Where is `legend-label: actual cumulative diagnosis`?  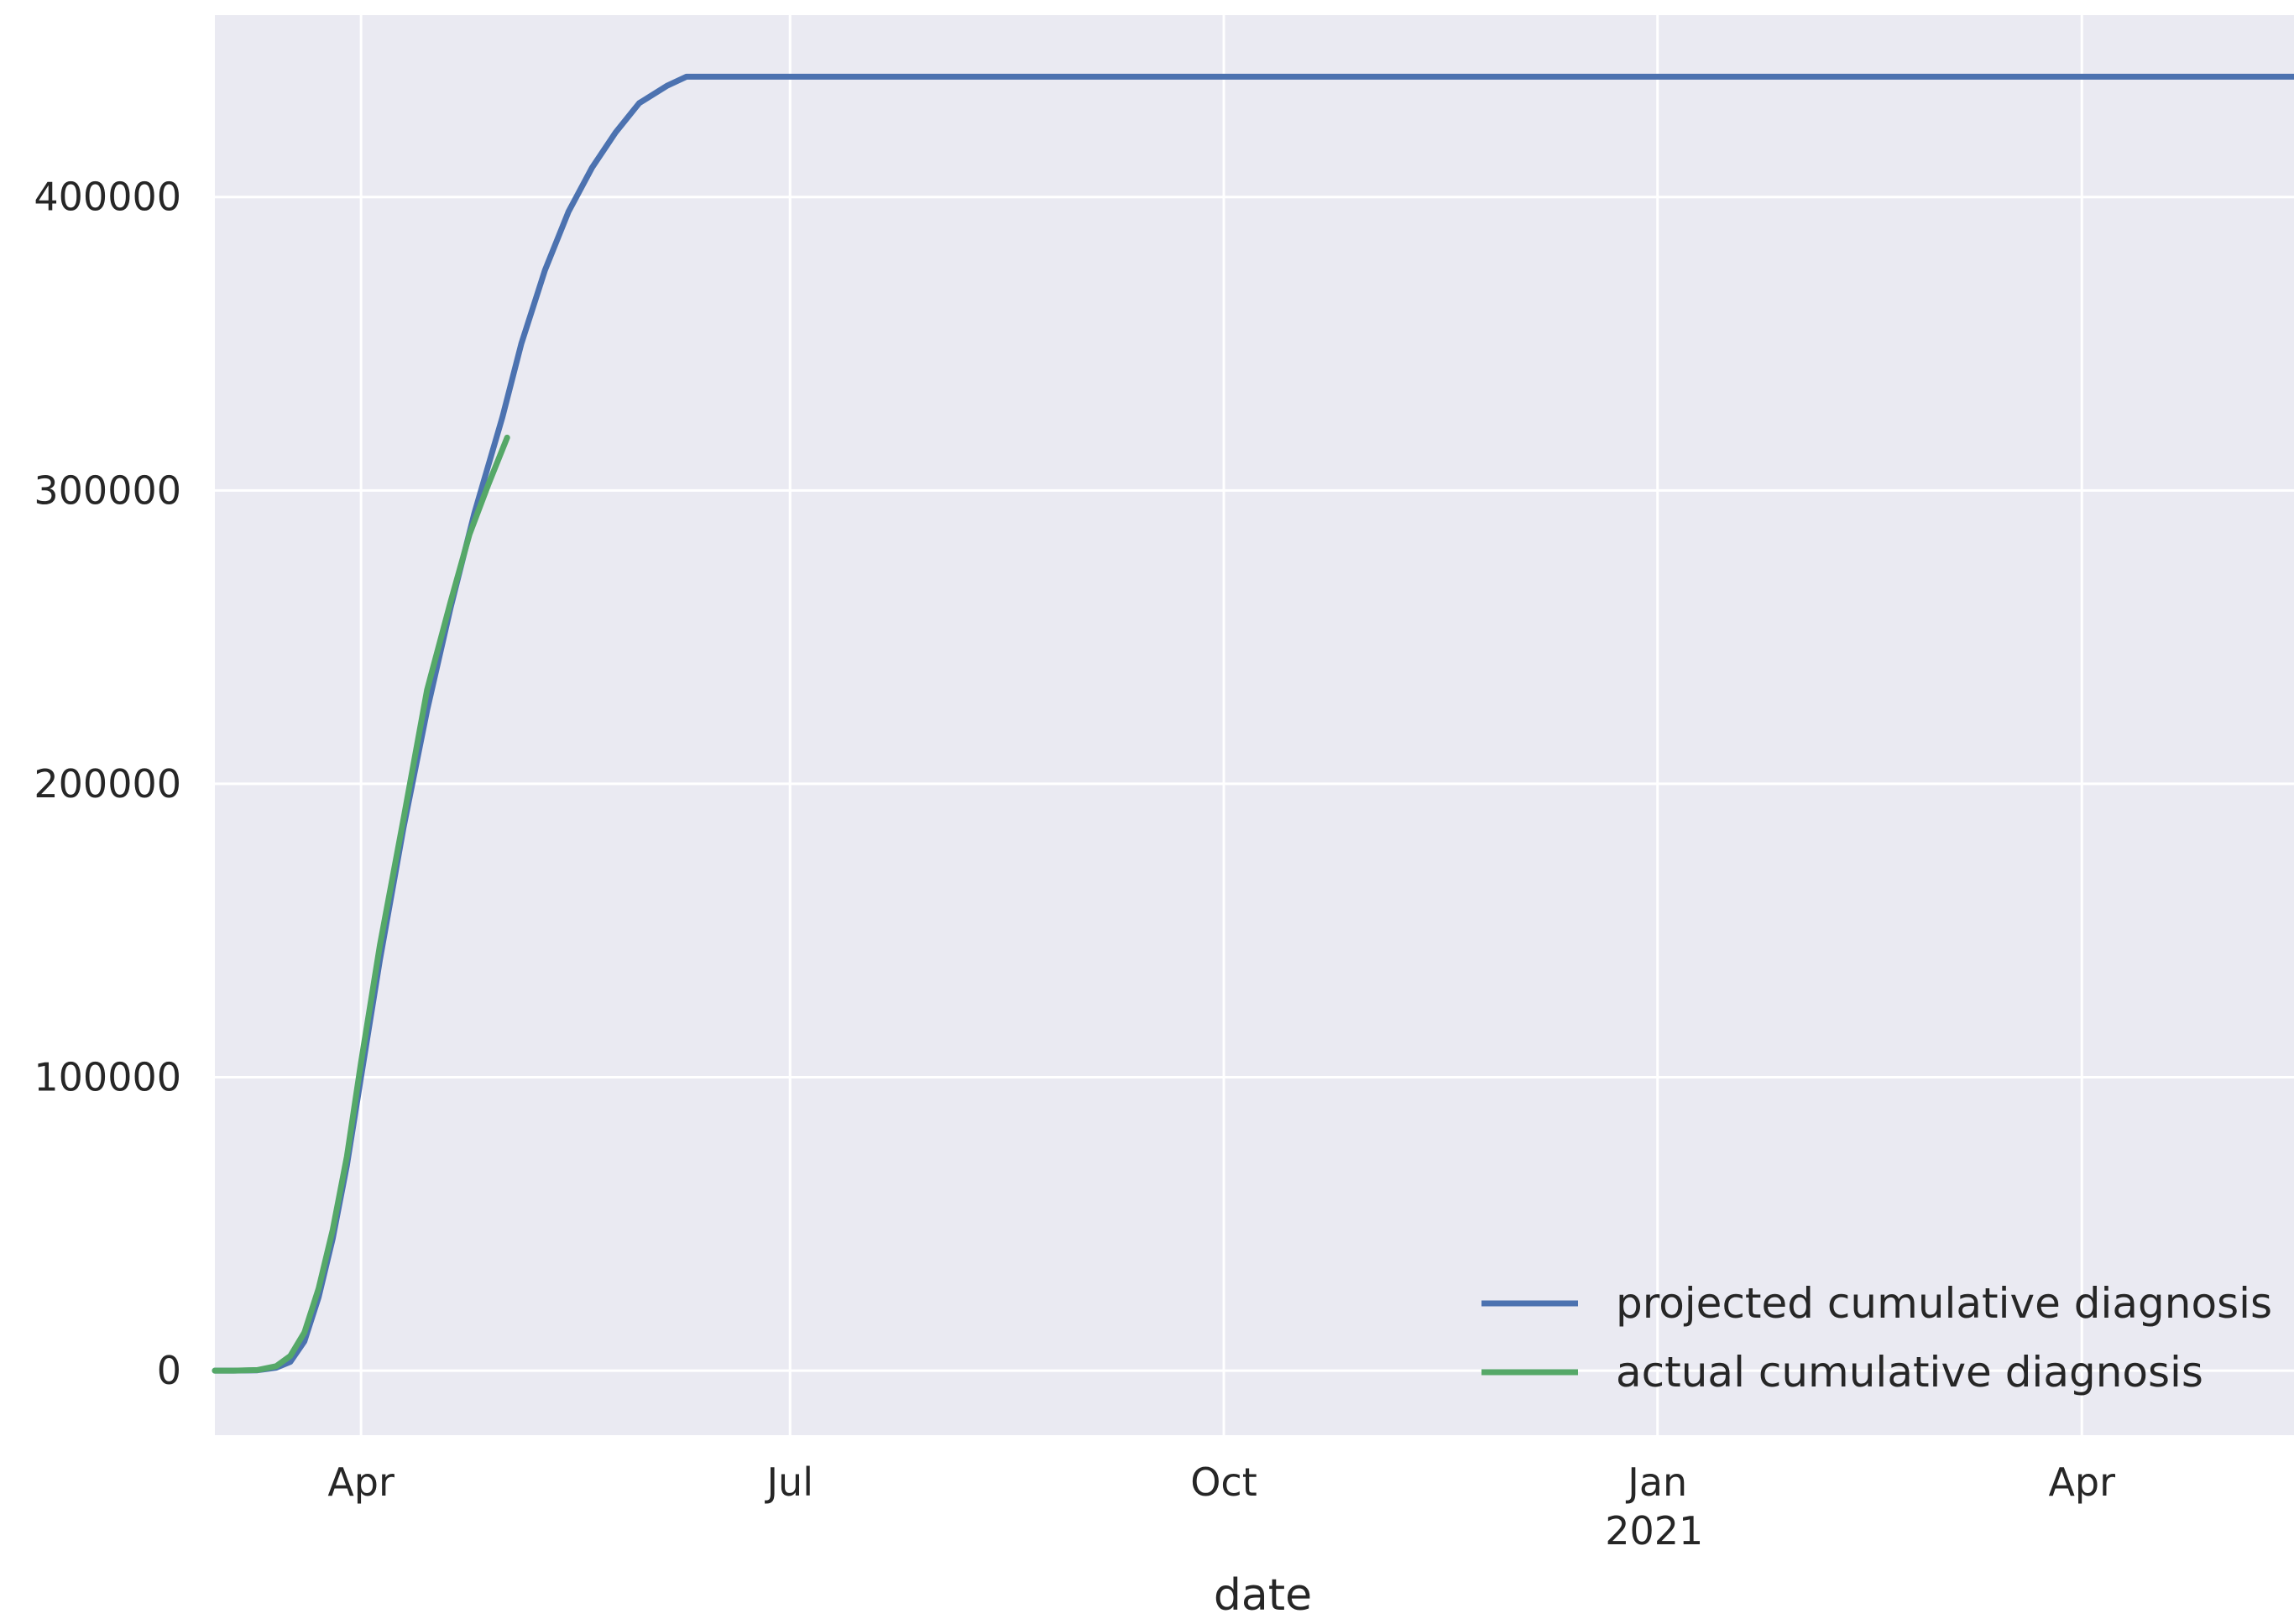 legend-label: actual cumulative diagnosis is located at coordinates (1910, 1372).